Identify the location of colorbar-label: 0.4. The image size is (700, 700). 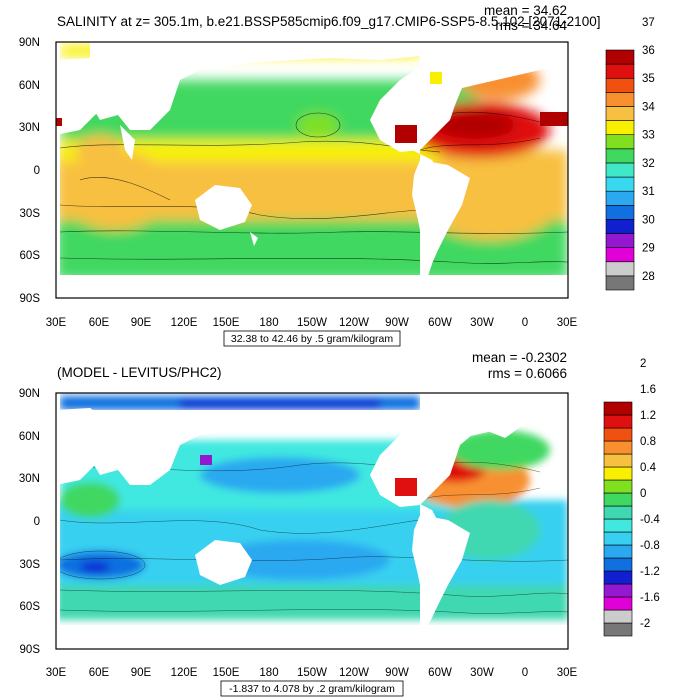
(648, 468).